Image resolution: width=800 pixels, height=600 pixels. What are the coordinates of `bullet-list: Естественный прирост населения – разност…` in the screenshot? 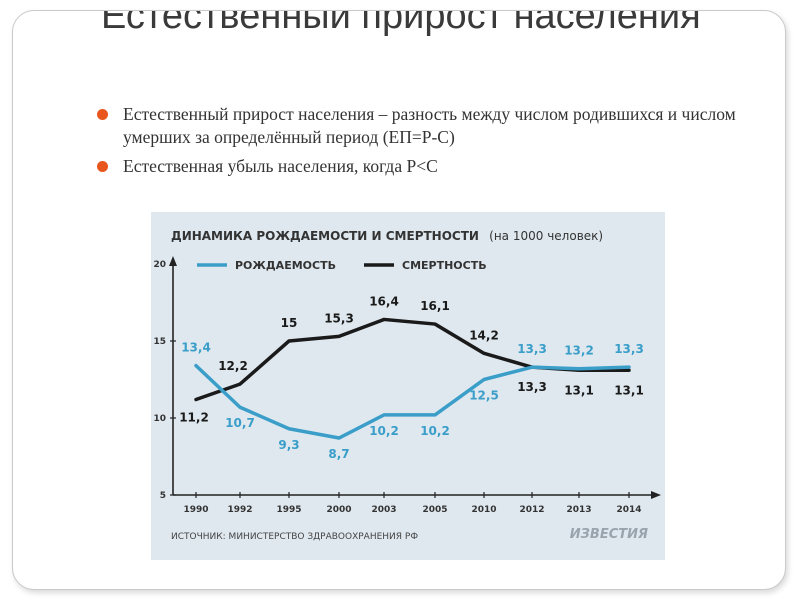 It's located at (417, 143).